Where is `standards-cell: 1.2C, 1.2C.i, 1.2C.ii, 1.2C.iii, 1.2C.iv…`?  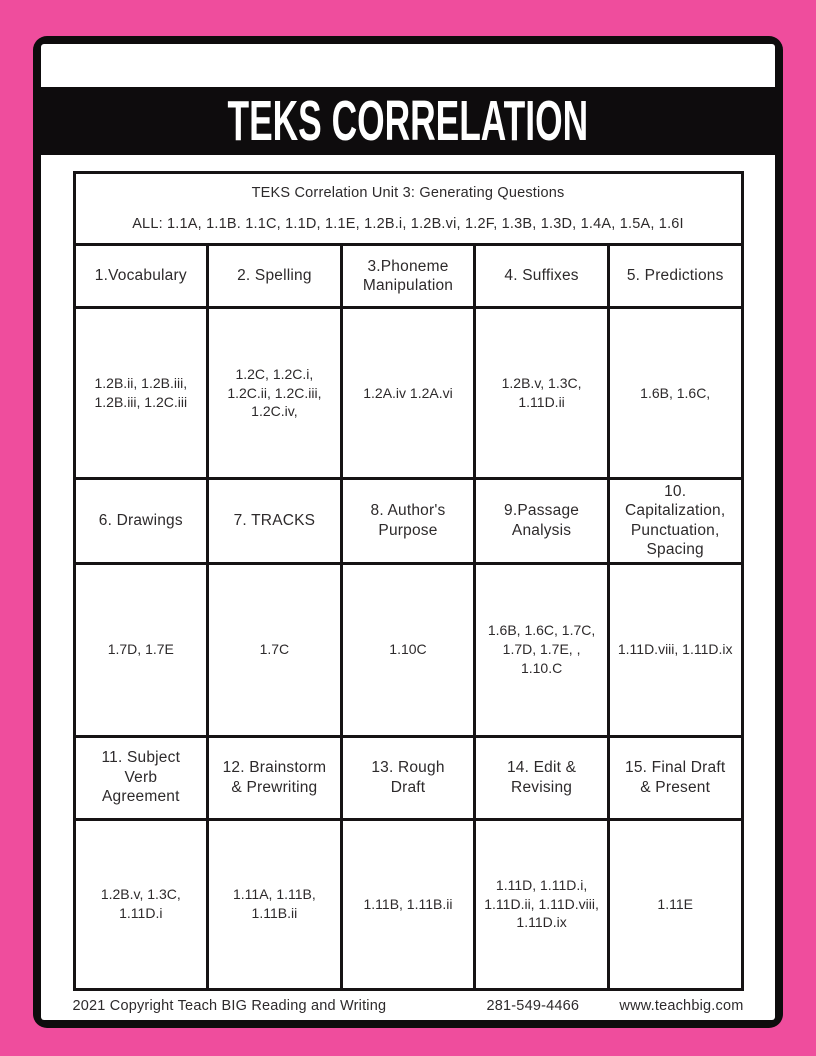
standards-cell: 1.2C, 1.2C.i, 1.2C.ii, 1.2C.iii, 1.2C.iv… is located at coordinates (274, 393).